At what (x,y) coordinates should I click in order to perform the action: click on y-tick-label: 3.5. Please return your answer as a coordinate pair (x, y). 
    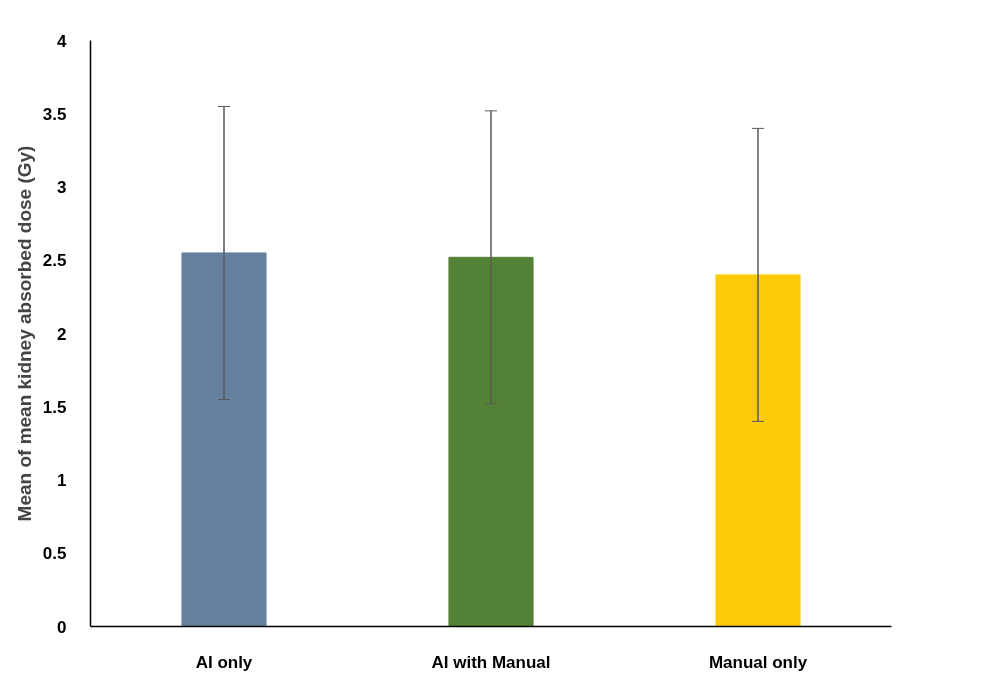
    Looking at the image, I should click on (54, 114).